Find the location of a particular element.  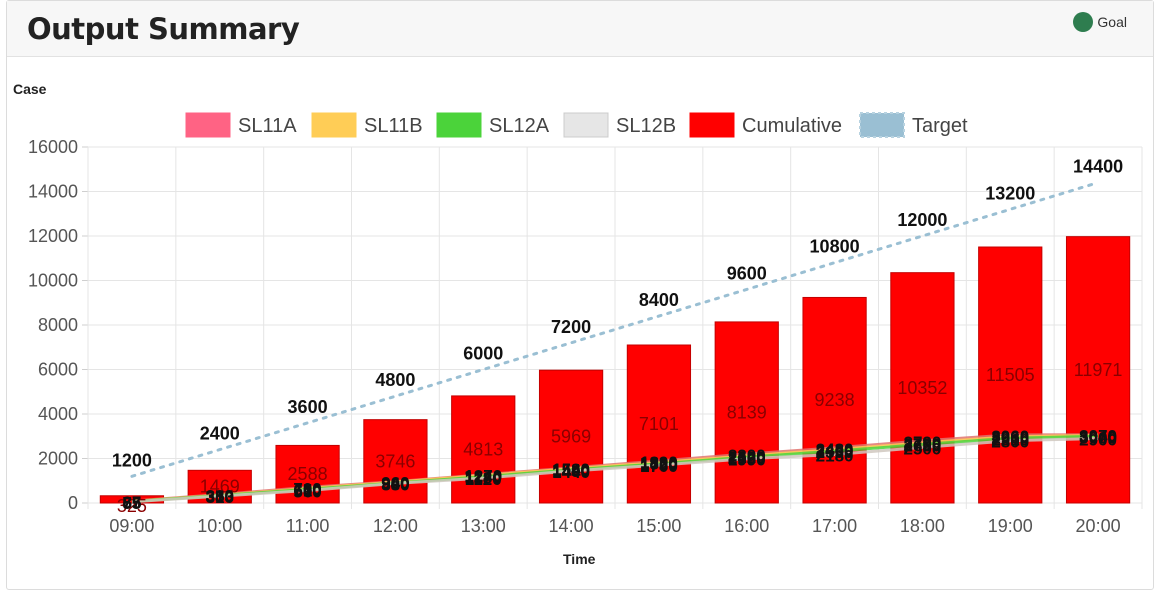

cumulative-value-label: 11505 is located at coordinates (1010, 375).